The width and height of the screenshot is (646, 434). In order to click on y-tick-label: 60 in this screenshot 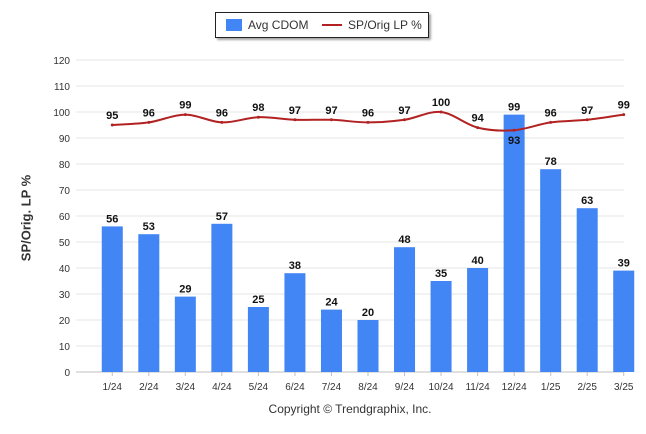, I will do `click(65, 217)`.